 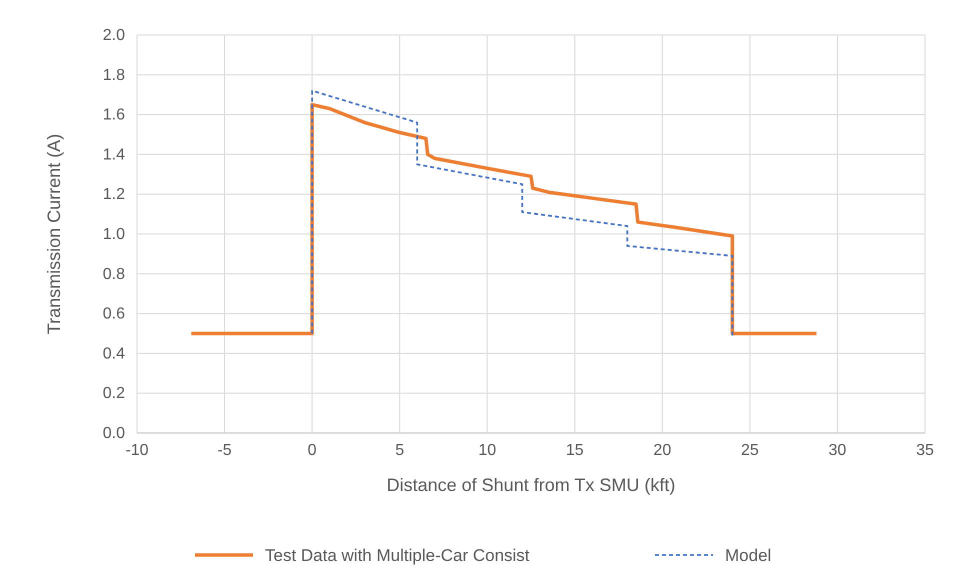 What do you see at coordinates (114, 155) in the screenshot?
I see `y-tick-label: 1.4` at bounding box center [114, 155].